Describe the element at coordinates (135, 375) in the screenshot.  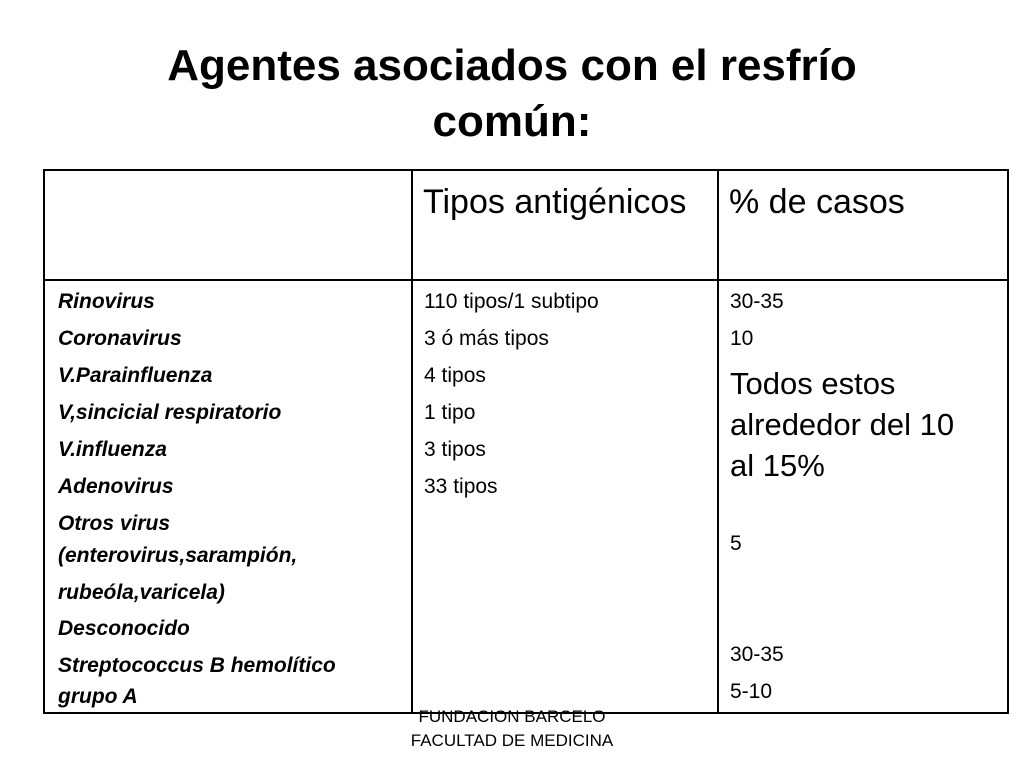
I see `agent-parainfluenza: V.Parainfluenza` at that location.